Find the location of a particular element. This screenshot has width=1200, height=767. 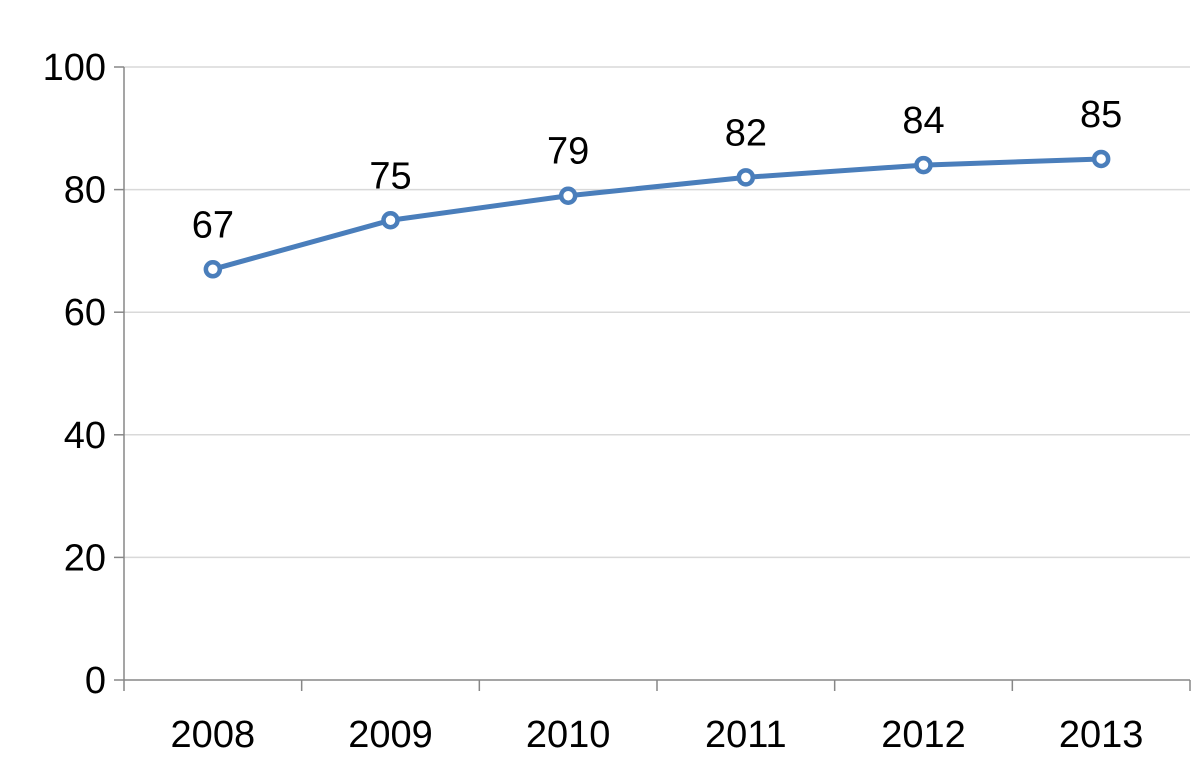

x-tick-label: 2013 is located at coordinates (1101, 735).